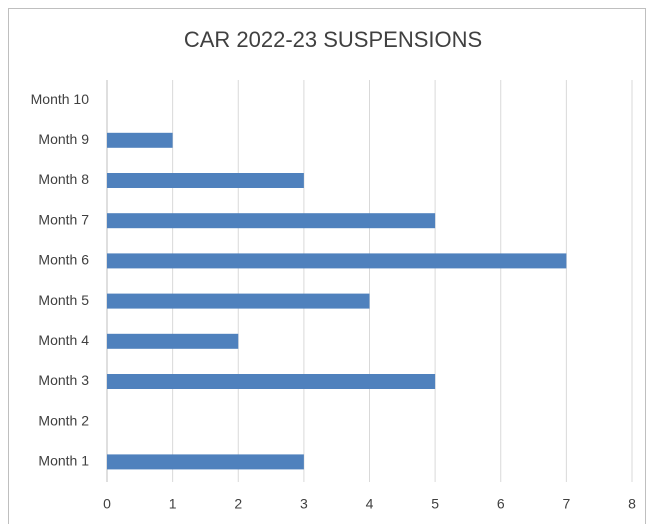 The width and height of the screenshot is (654, 524). I want to click on x-tick-label: 5, so click(435, 504).